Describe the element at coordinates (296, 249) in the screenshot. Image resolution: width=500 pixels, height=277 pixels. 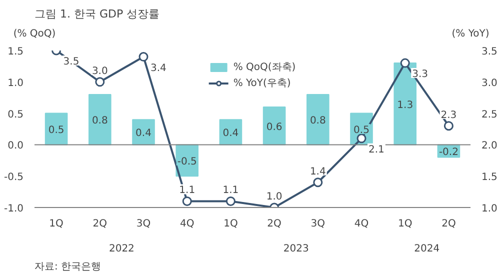
I see `text: 2023` at that location.